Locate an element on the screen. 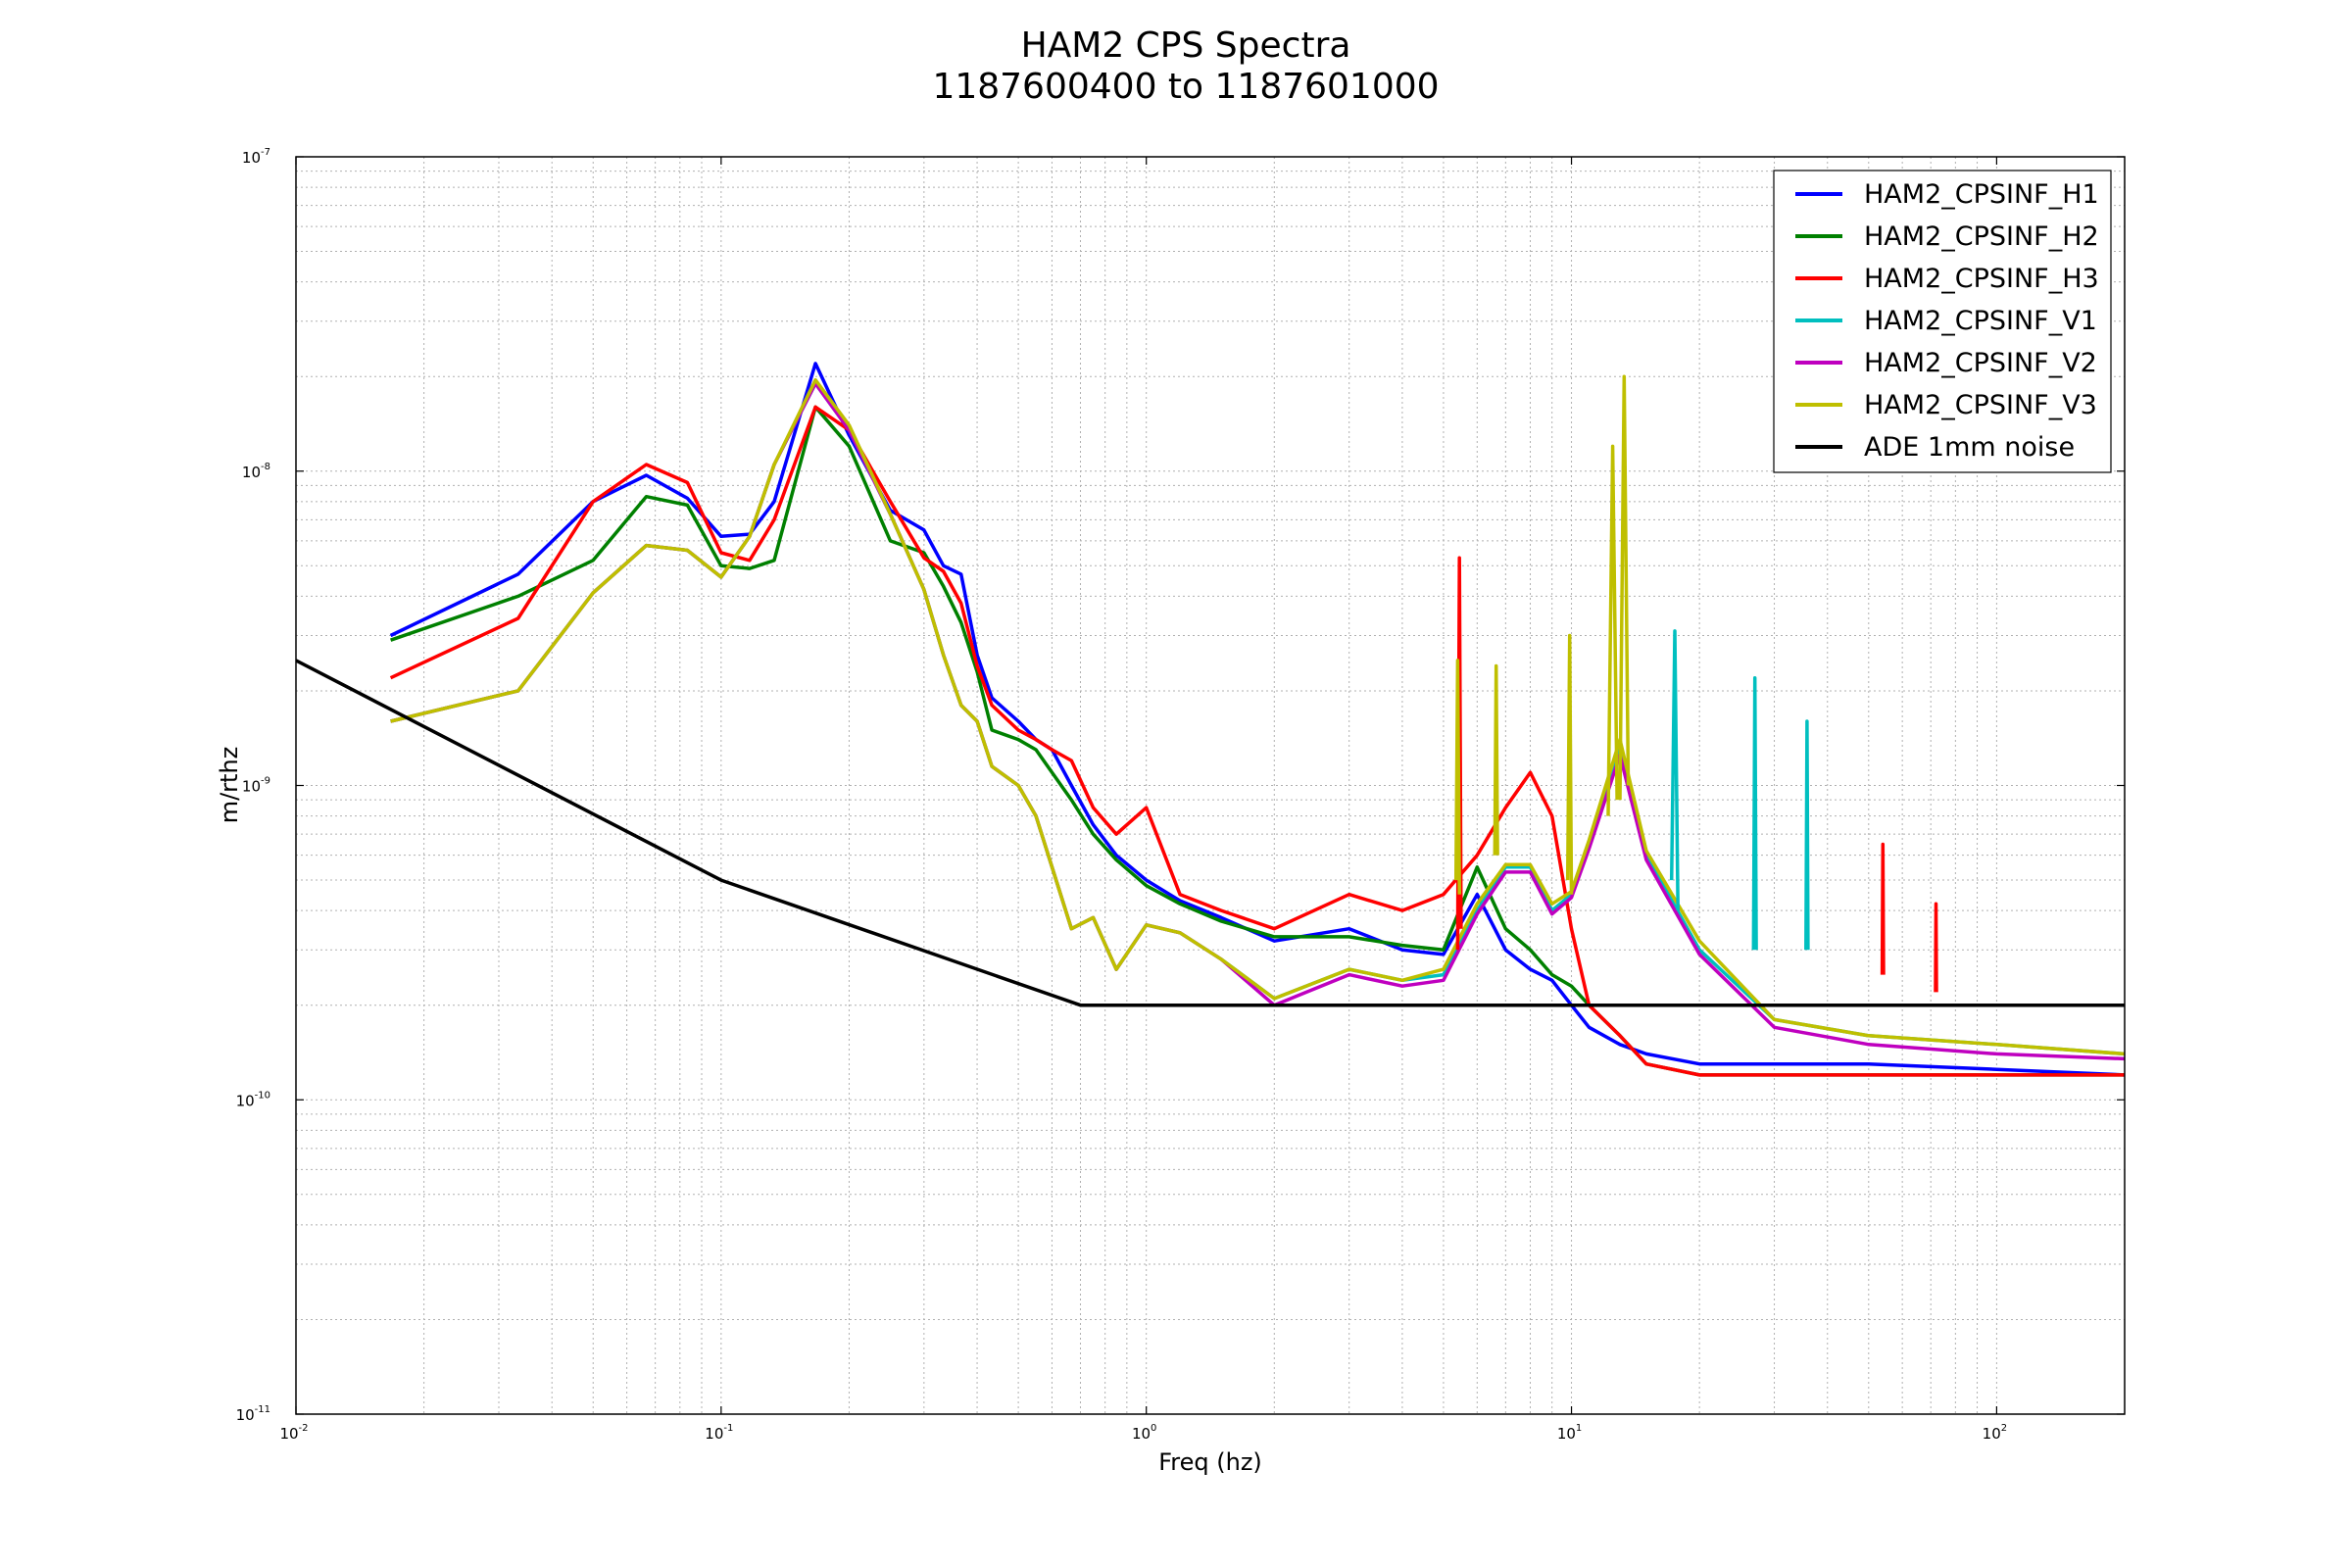  y-tick-label: 10⁻¹¹ is located at coordinates (253, 1414).